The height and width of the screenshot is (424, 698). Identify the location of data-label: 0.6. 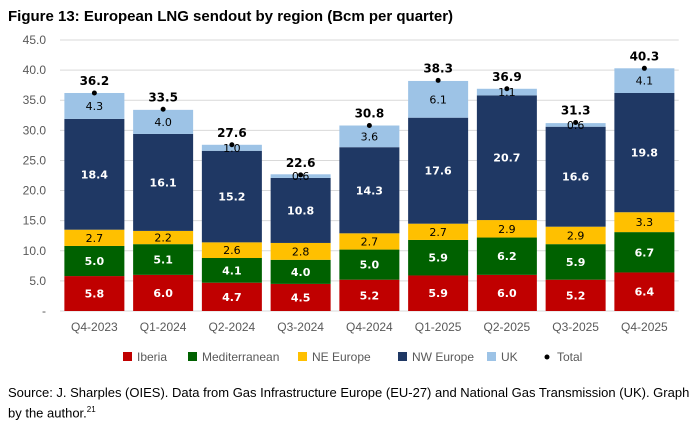
(576, 125).